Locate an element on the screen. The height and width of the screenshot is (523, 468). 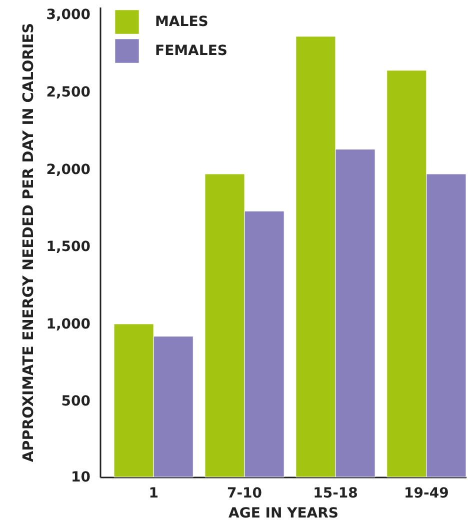
legend-label: MALES is located at coordinates (181, 22).